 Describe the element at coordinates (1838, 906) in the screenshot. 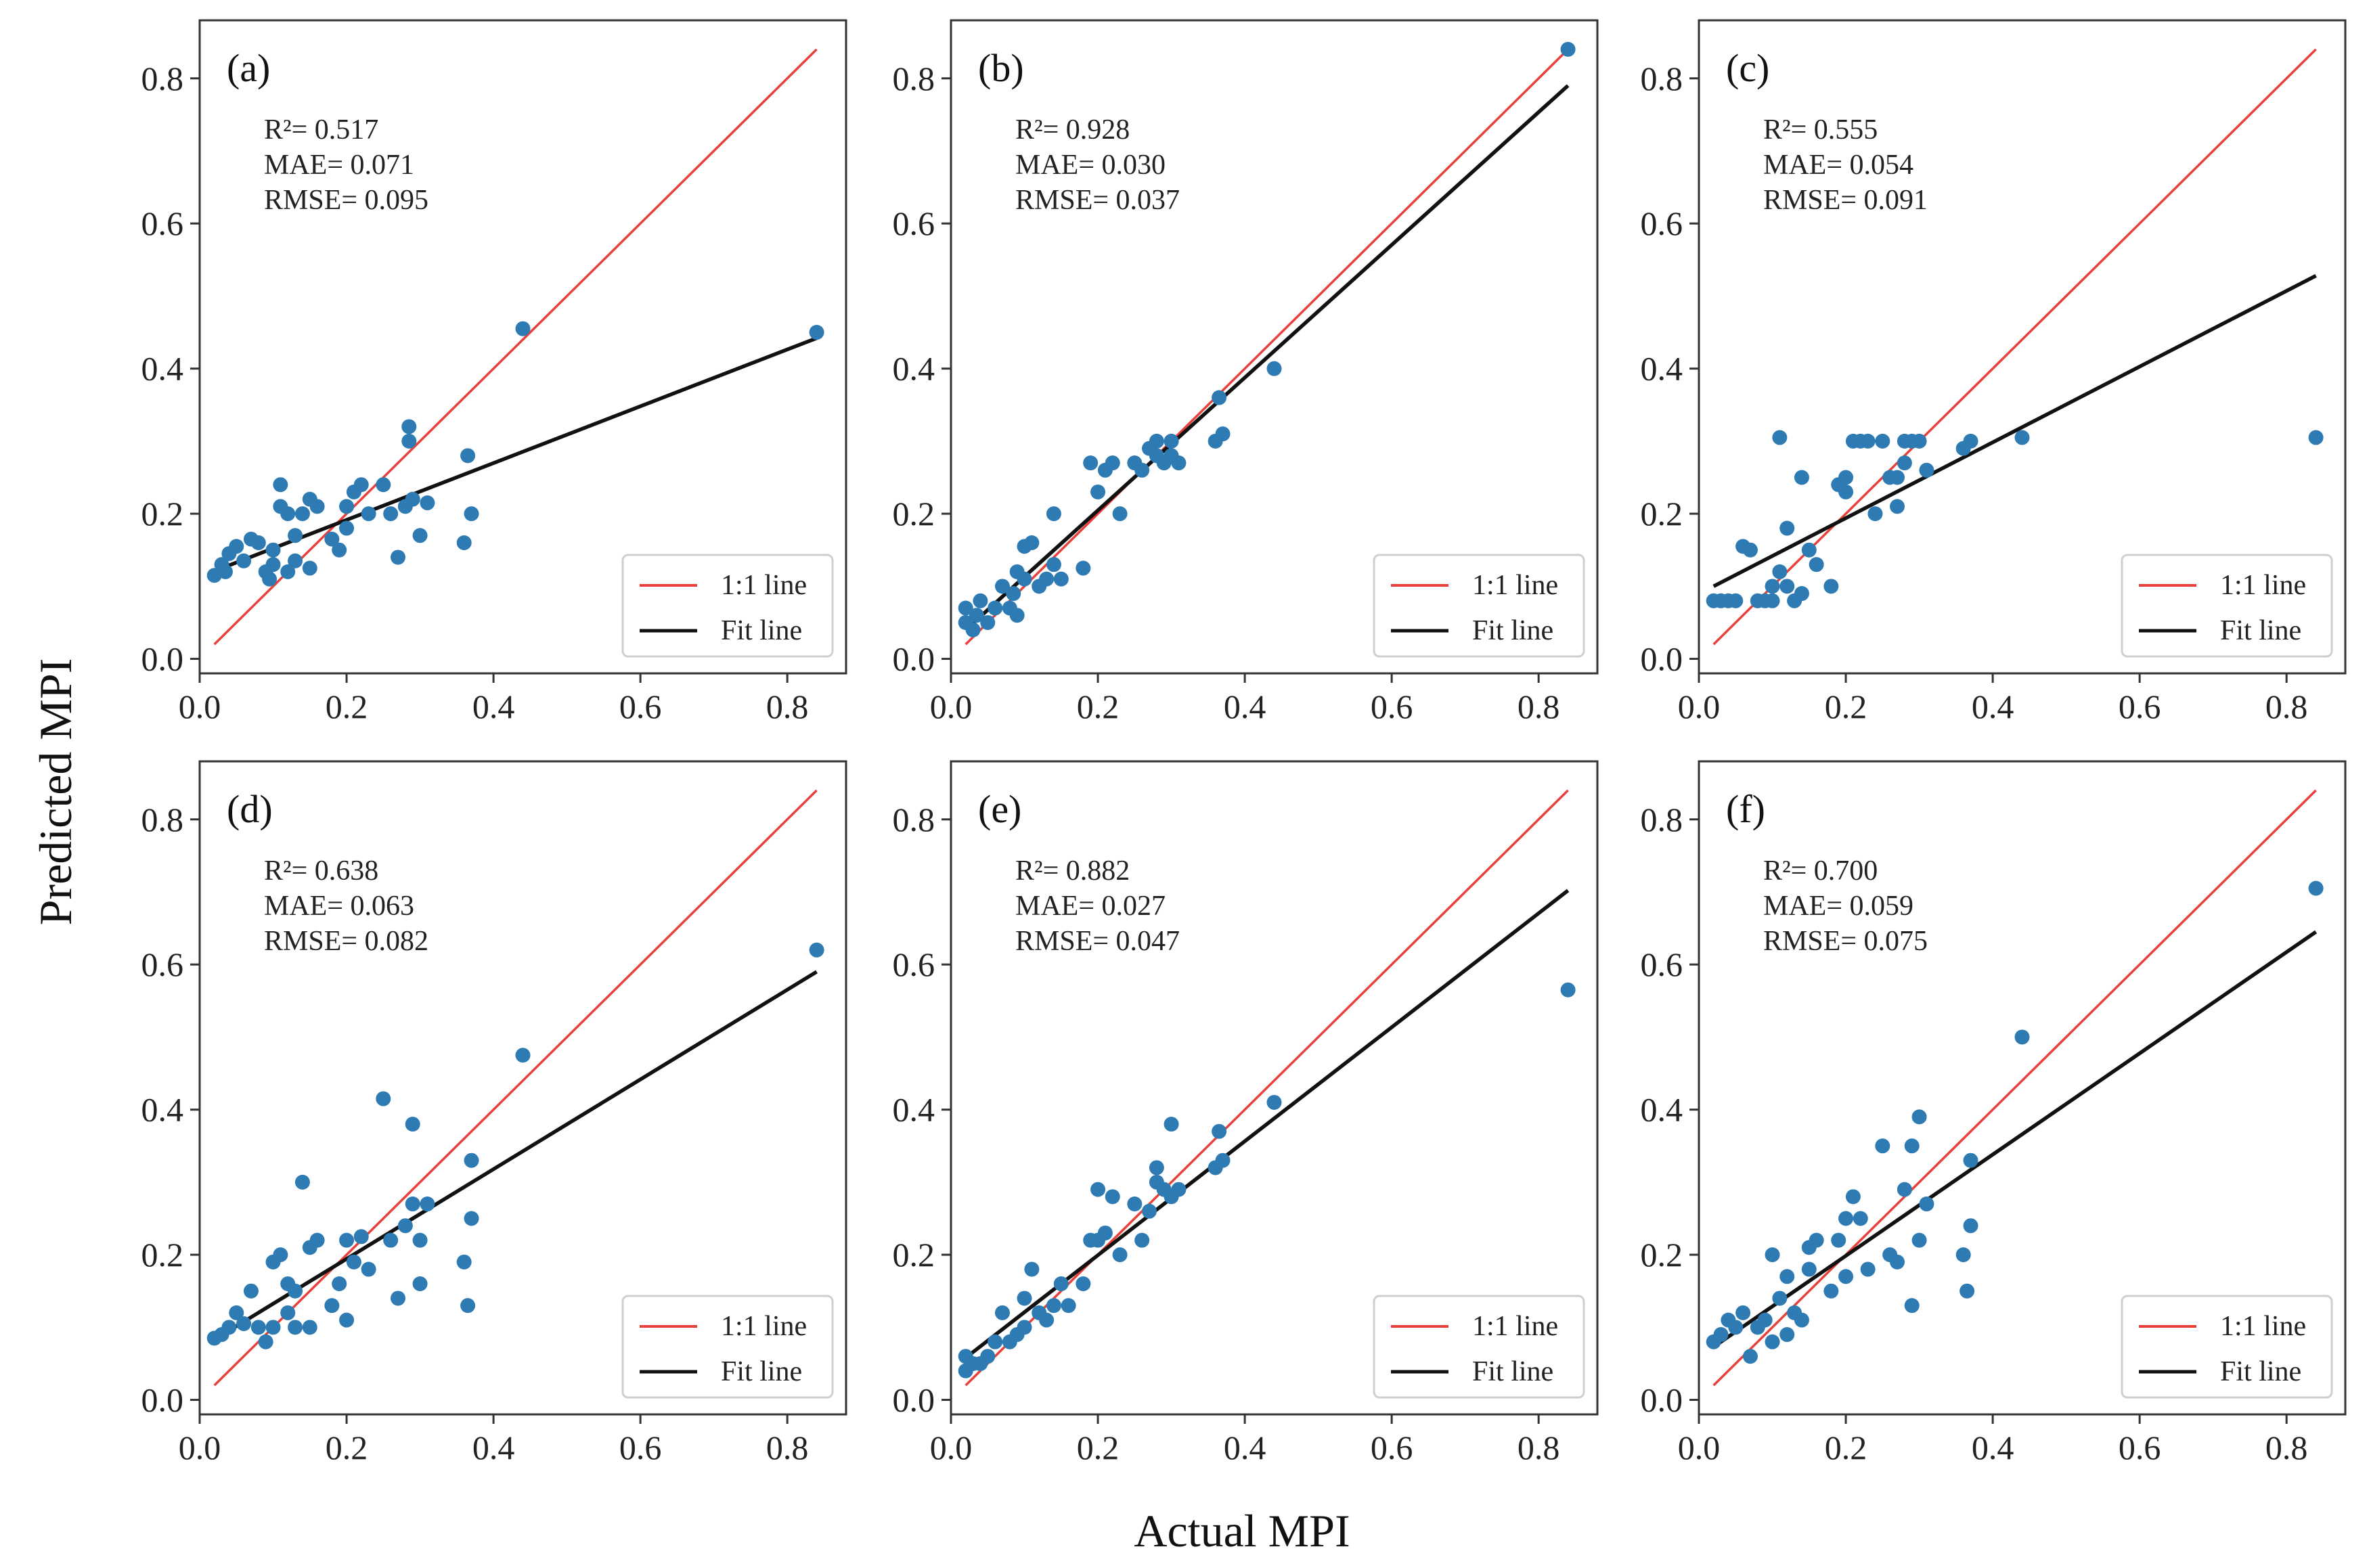

I see `stat-mae: MAE= 0.059` at that location.